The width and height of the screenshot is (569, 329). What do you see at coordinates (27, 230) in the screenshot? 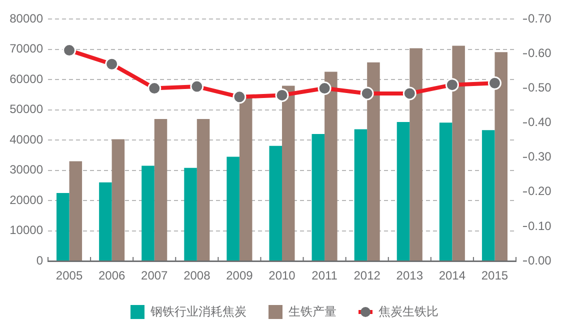
I see `y-tick-label: 10000` at bounding box center [27, 230].